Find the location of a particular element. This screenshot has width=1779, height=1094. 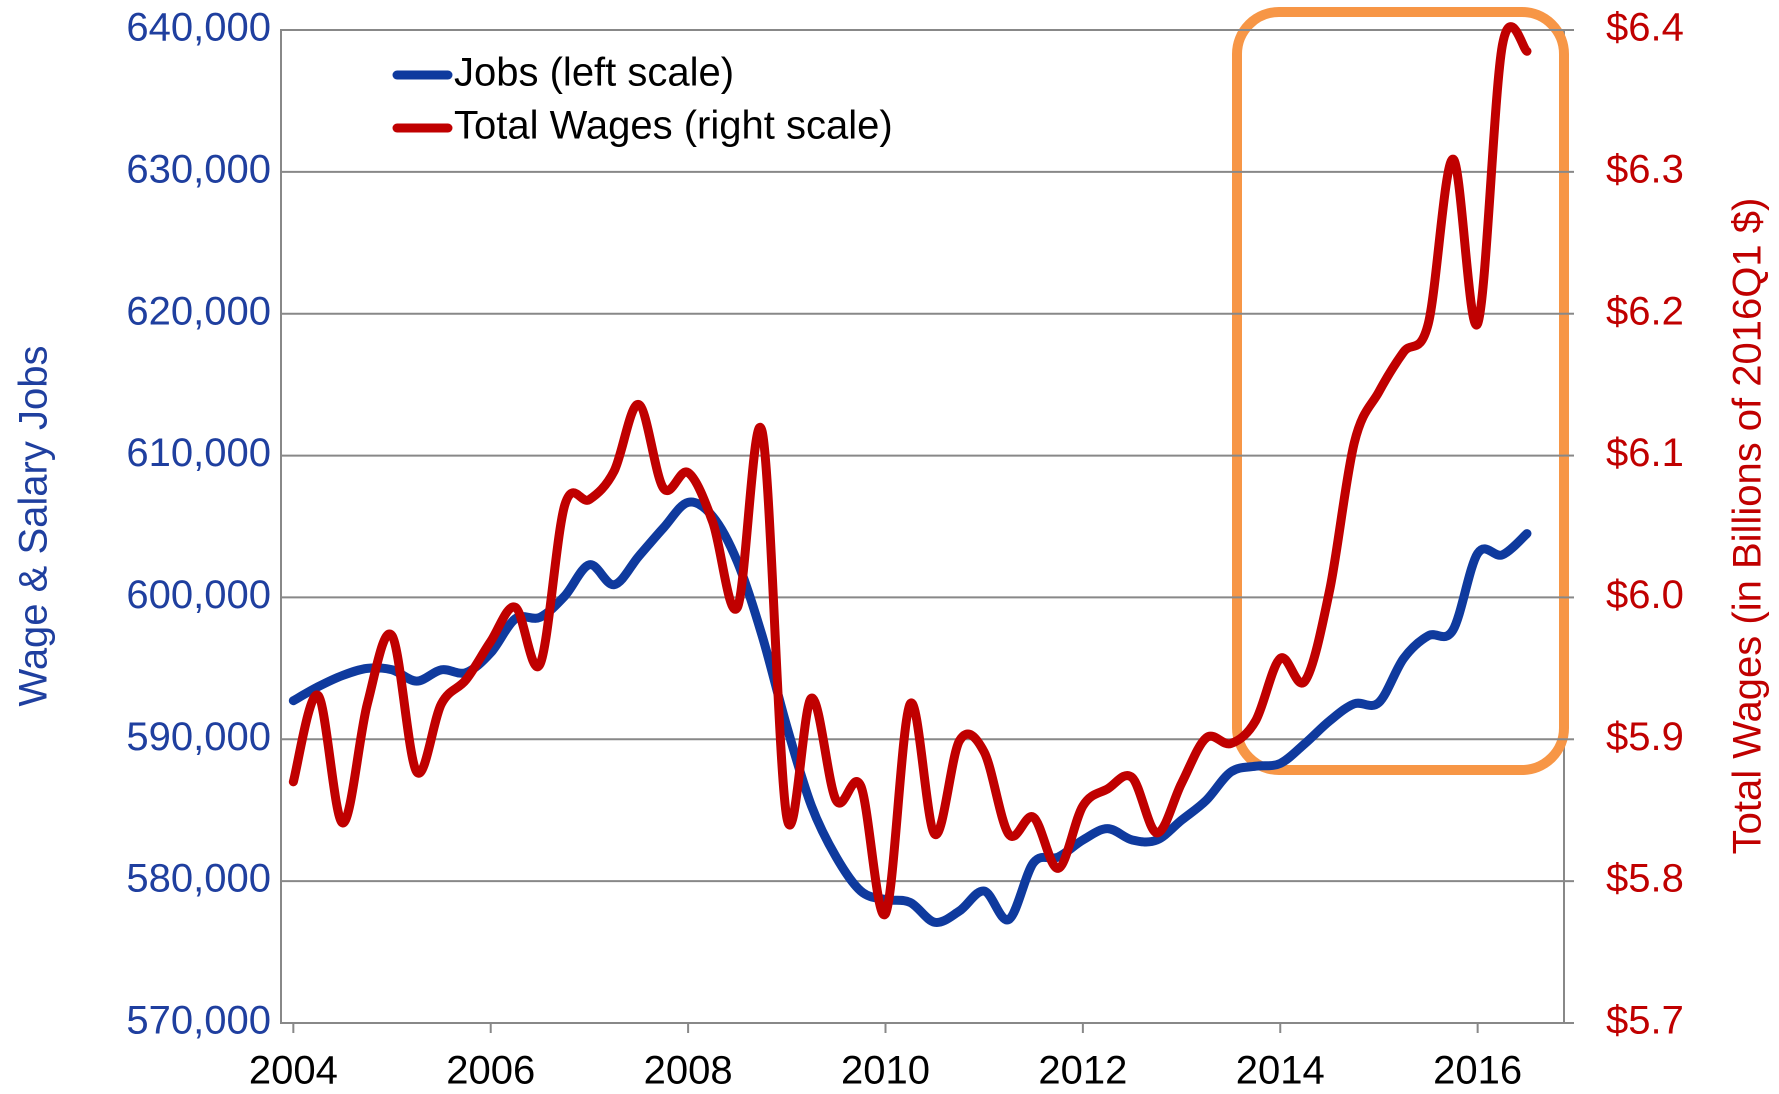

y2-axis-title: Total Wages (in Billions of 2016Q1 $) is located at coordinates (1748, 526).